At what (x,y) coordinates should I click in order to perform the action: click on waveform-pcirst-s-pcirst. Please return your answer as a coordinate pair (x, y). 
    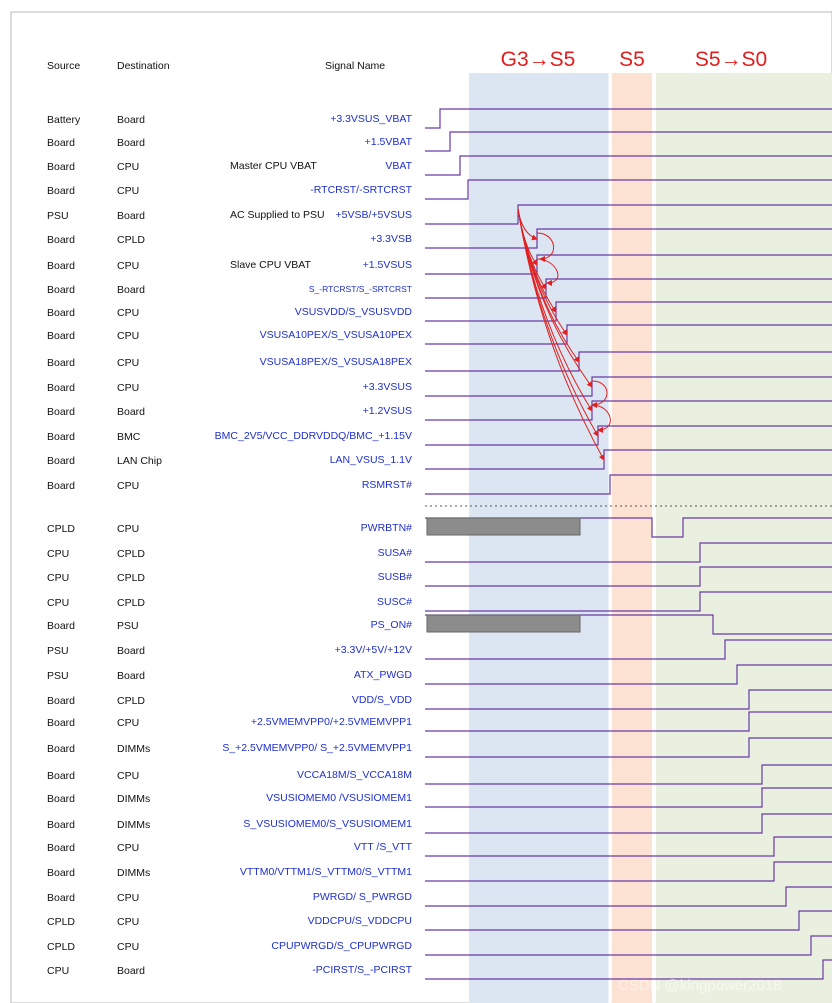
    Looking at the image, I should click on (628, 969).